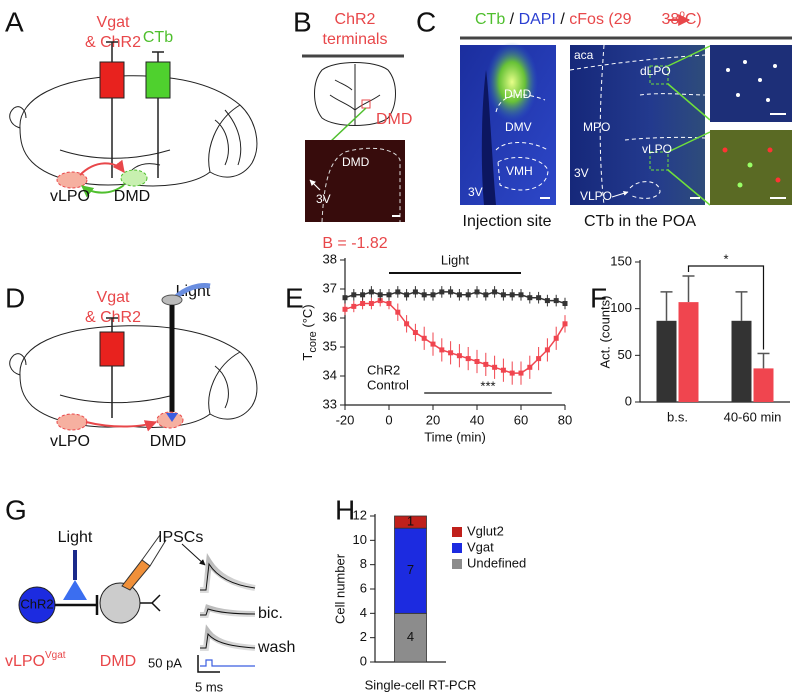  Describe the element at coordinates (363, 563) in the screenshot. I see `y-tick-label: 8` at that location.